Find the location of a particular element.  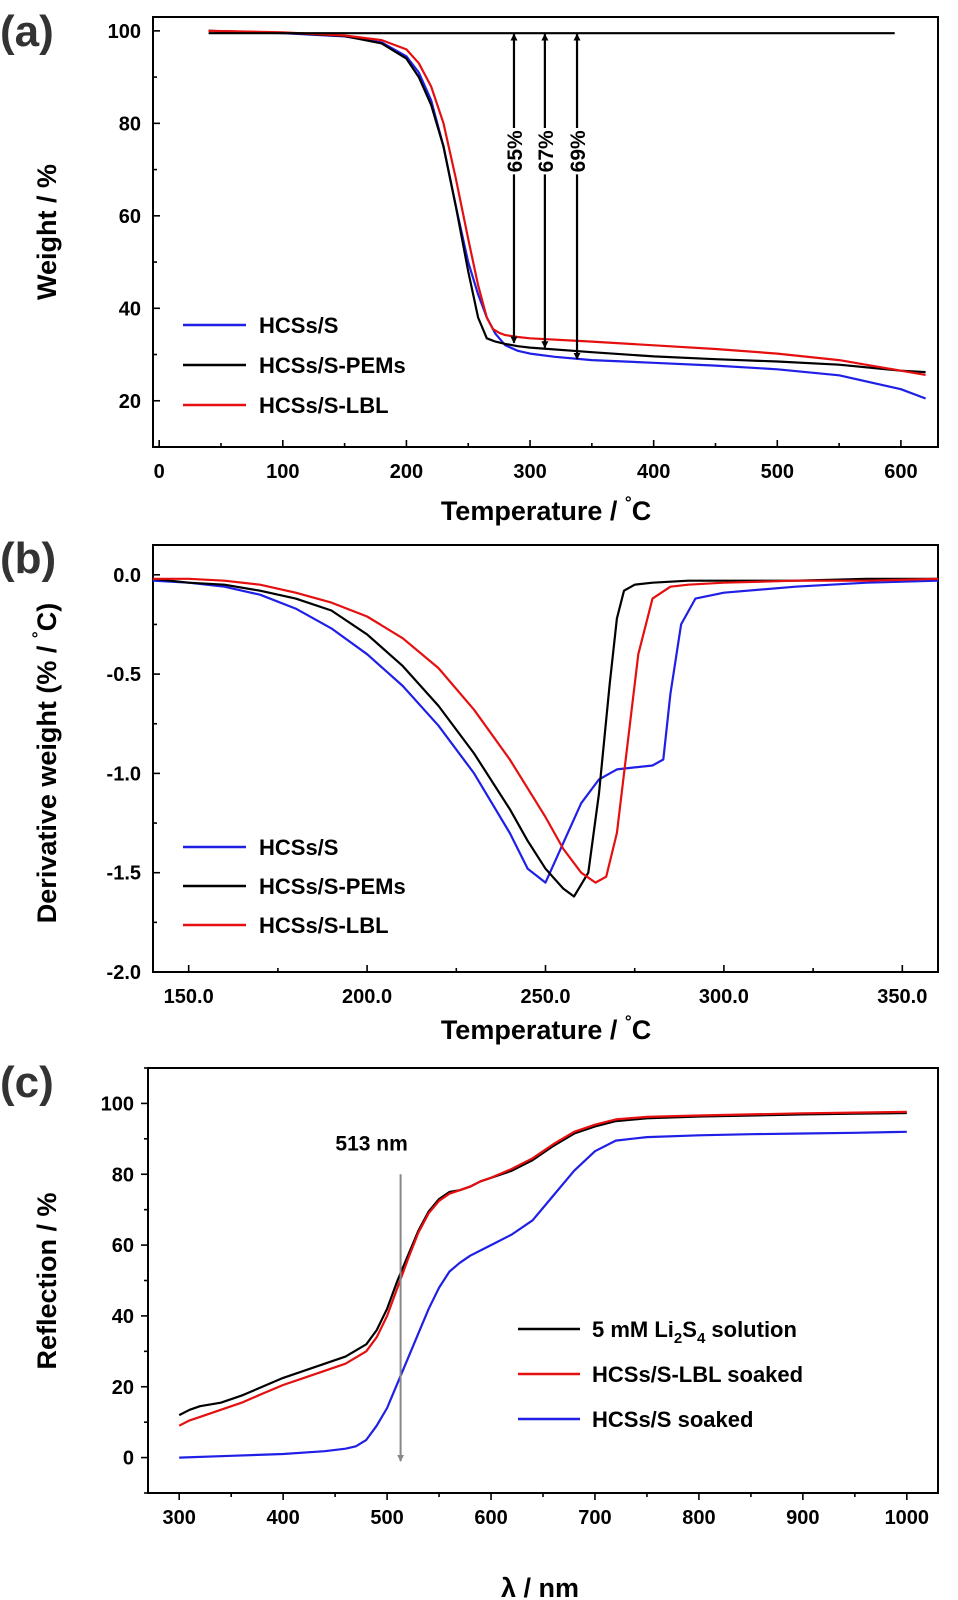

x-tick-label: 900 is located at coordinates (802, 1518).